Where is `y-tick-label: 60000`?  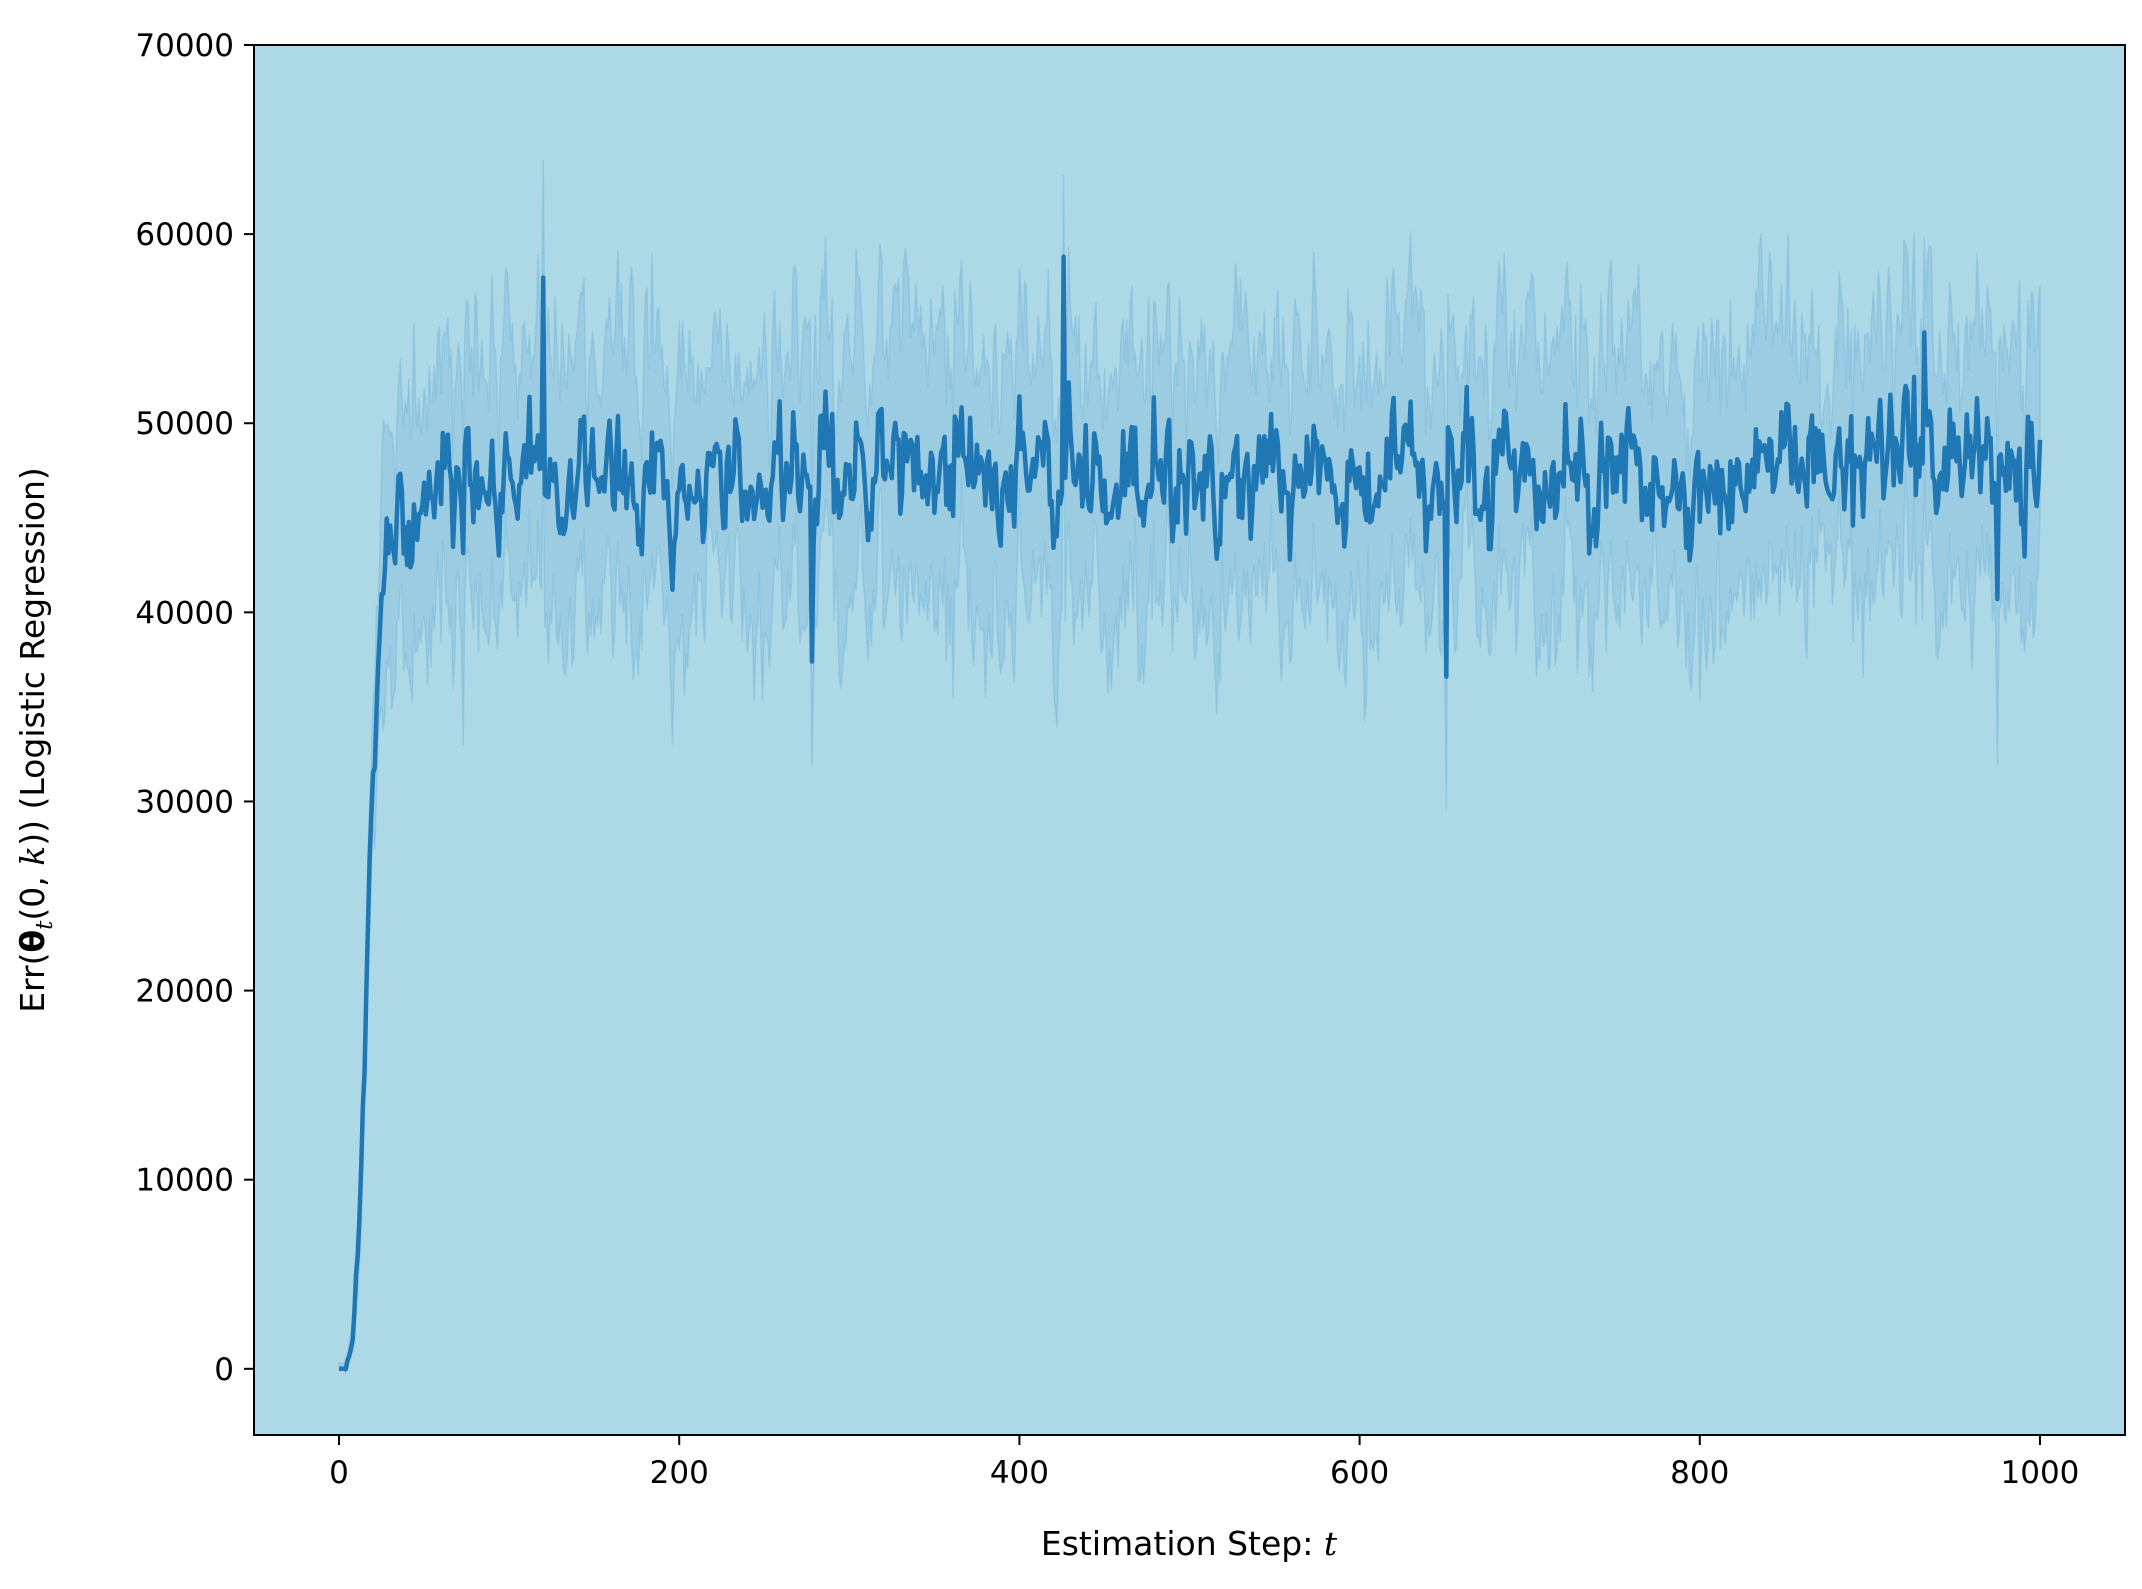
y-tick-label: 60000 is located at coordinates (184, 235).